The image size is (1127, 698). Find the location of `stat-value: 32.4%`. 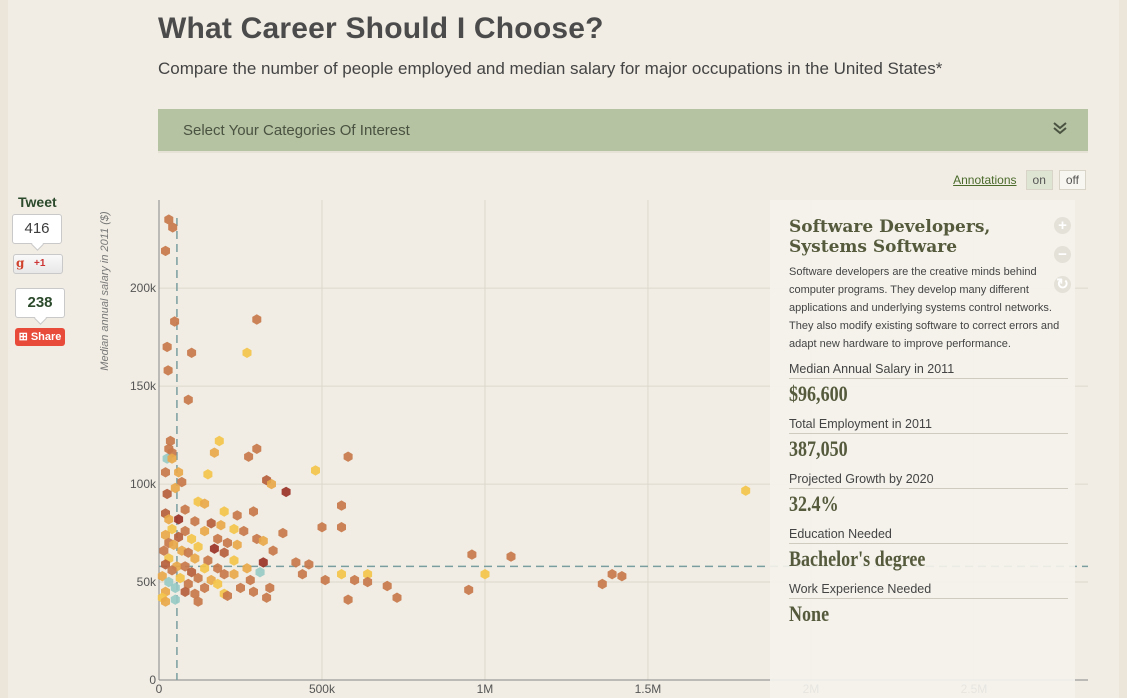

stat-value: 32.4% is located at coordinates (814, 503).